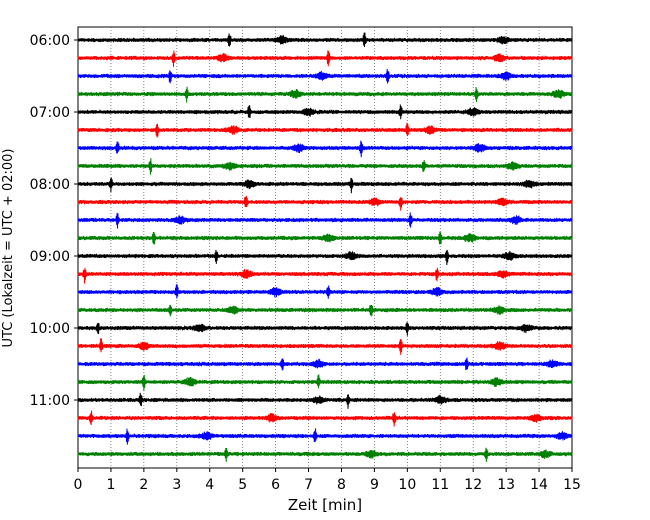  I want to click on y-tick-label: 09:00, so click(50, 257).